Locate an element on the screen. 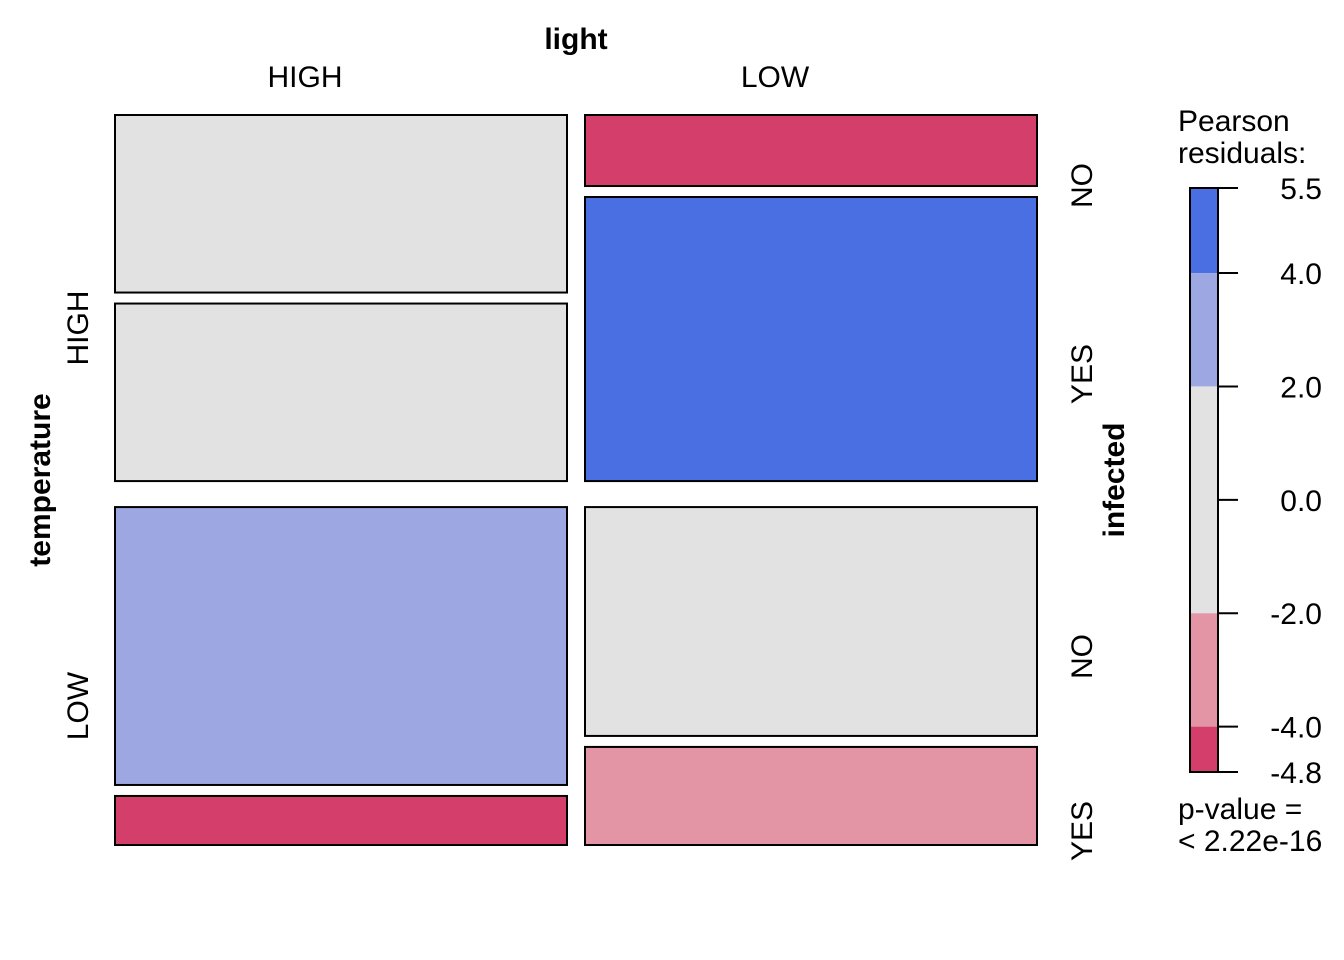  tile-high-high-no is located at coordinates (341, 204).